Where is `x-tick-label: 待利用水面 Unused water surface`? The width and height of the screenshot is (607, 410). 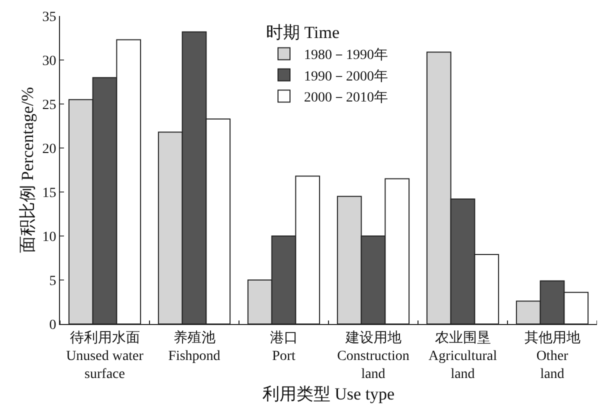
x-tick-label: 待利用水面 Unused water surface is located at coordinates (105, 356).